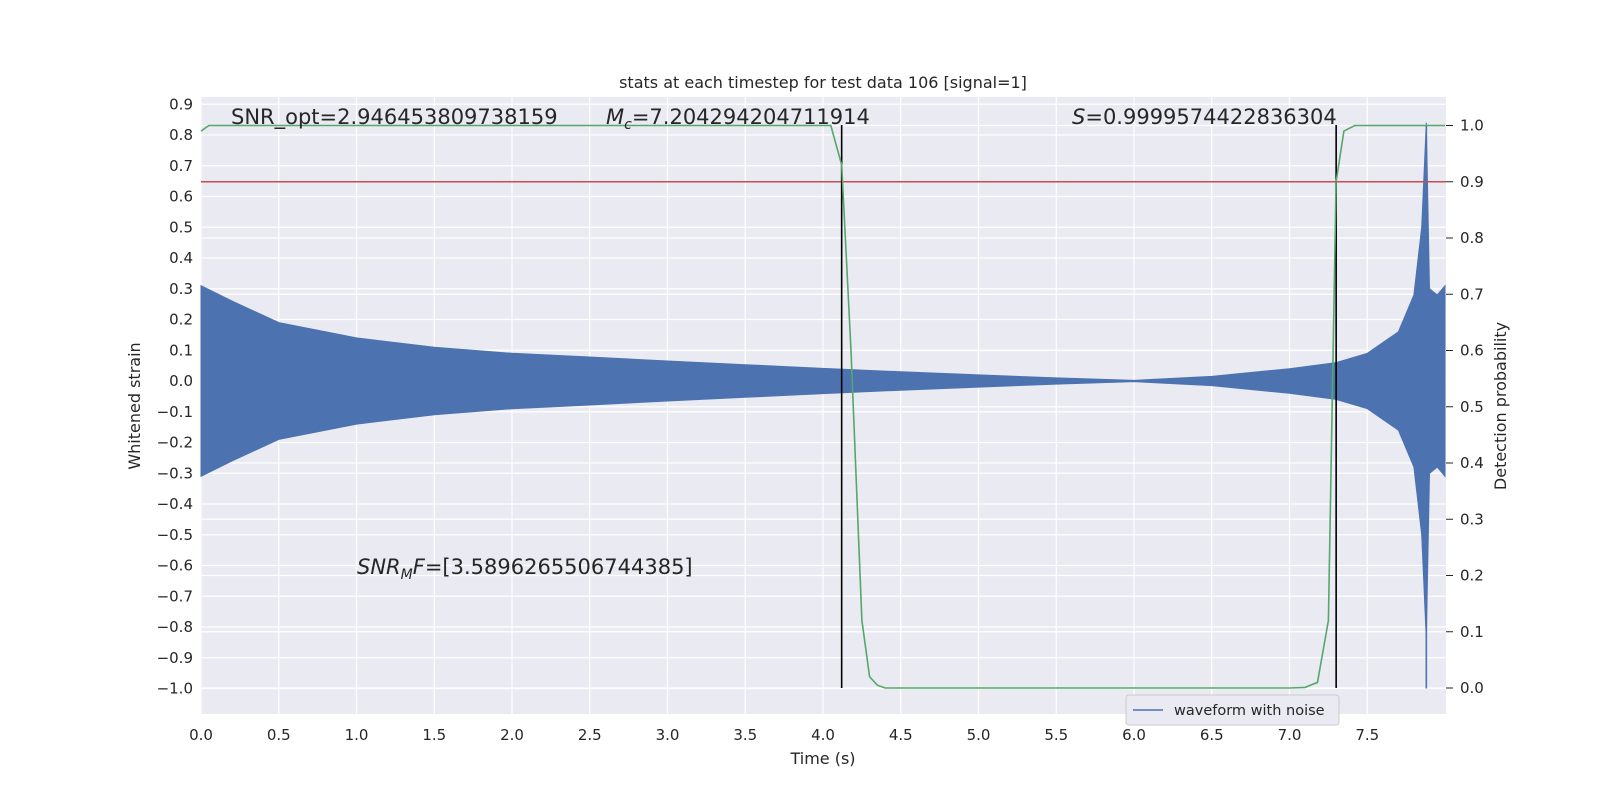  Describe the element at coordinates (175, 627) in the screenshot. I see `y-tick-label: −0.8` at that location.